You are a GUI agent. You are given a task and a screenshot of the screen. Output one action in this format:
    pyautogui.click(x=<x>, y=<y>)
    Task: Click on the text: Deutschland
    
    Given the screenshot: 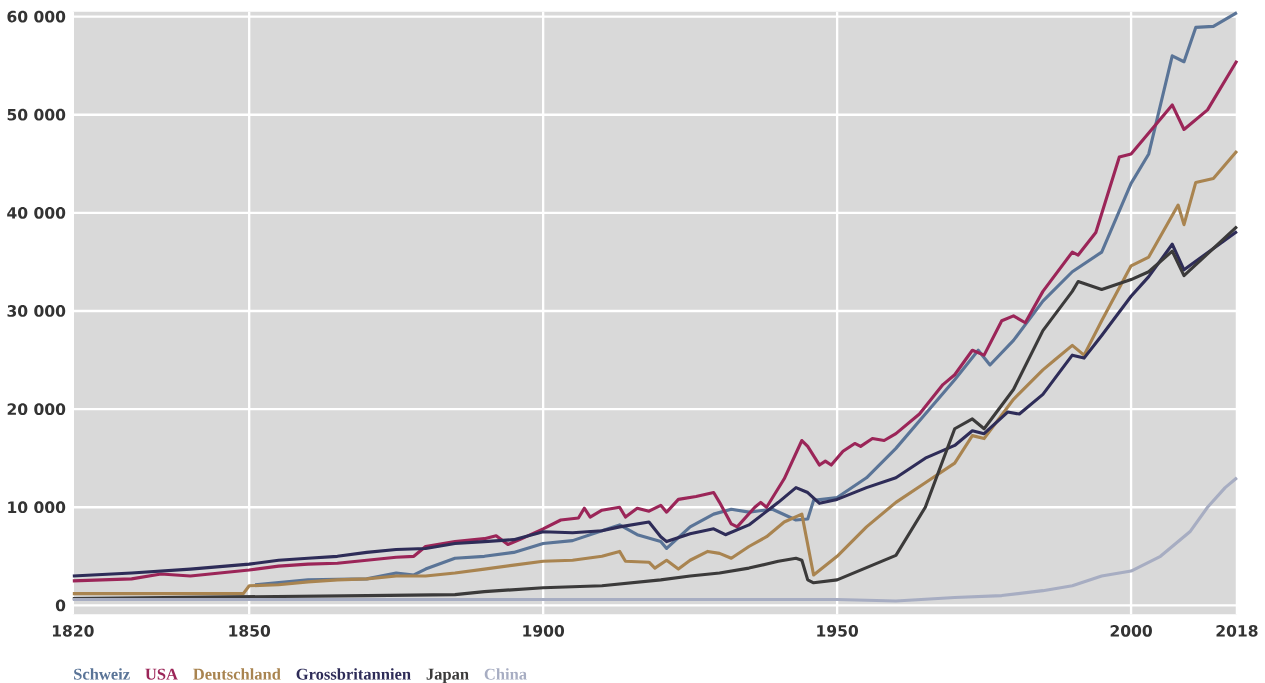 What is the action you would take?
    pyautogui.click(x=237, y=673)
    